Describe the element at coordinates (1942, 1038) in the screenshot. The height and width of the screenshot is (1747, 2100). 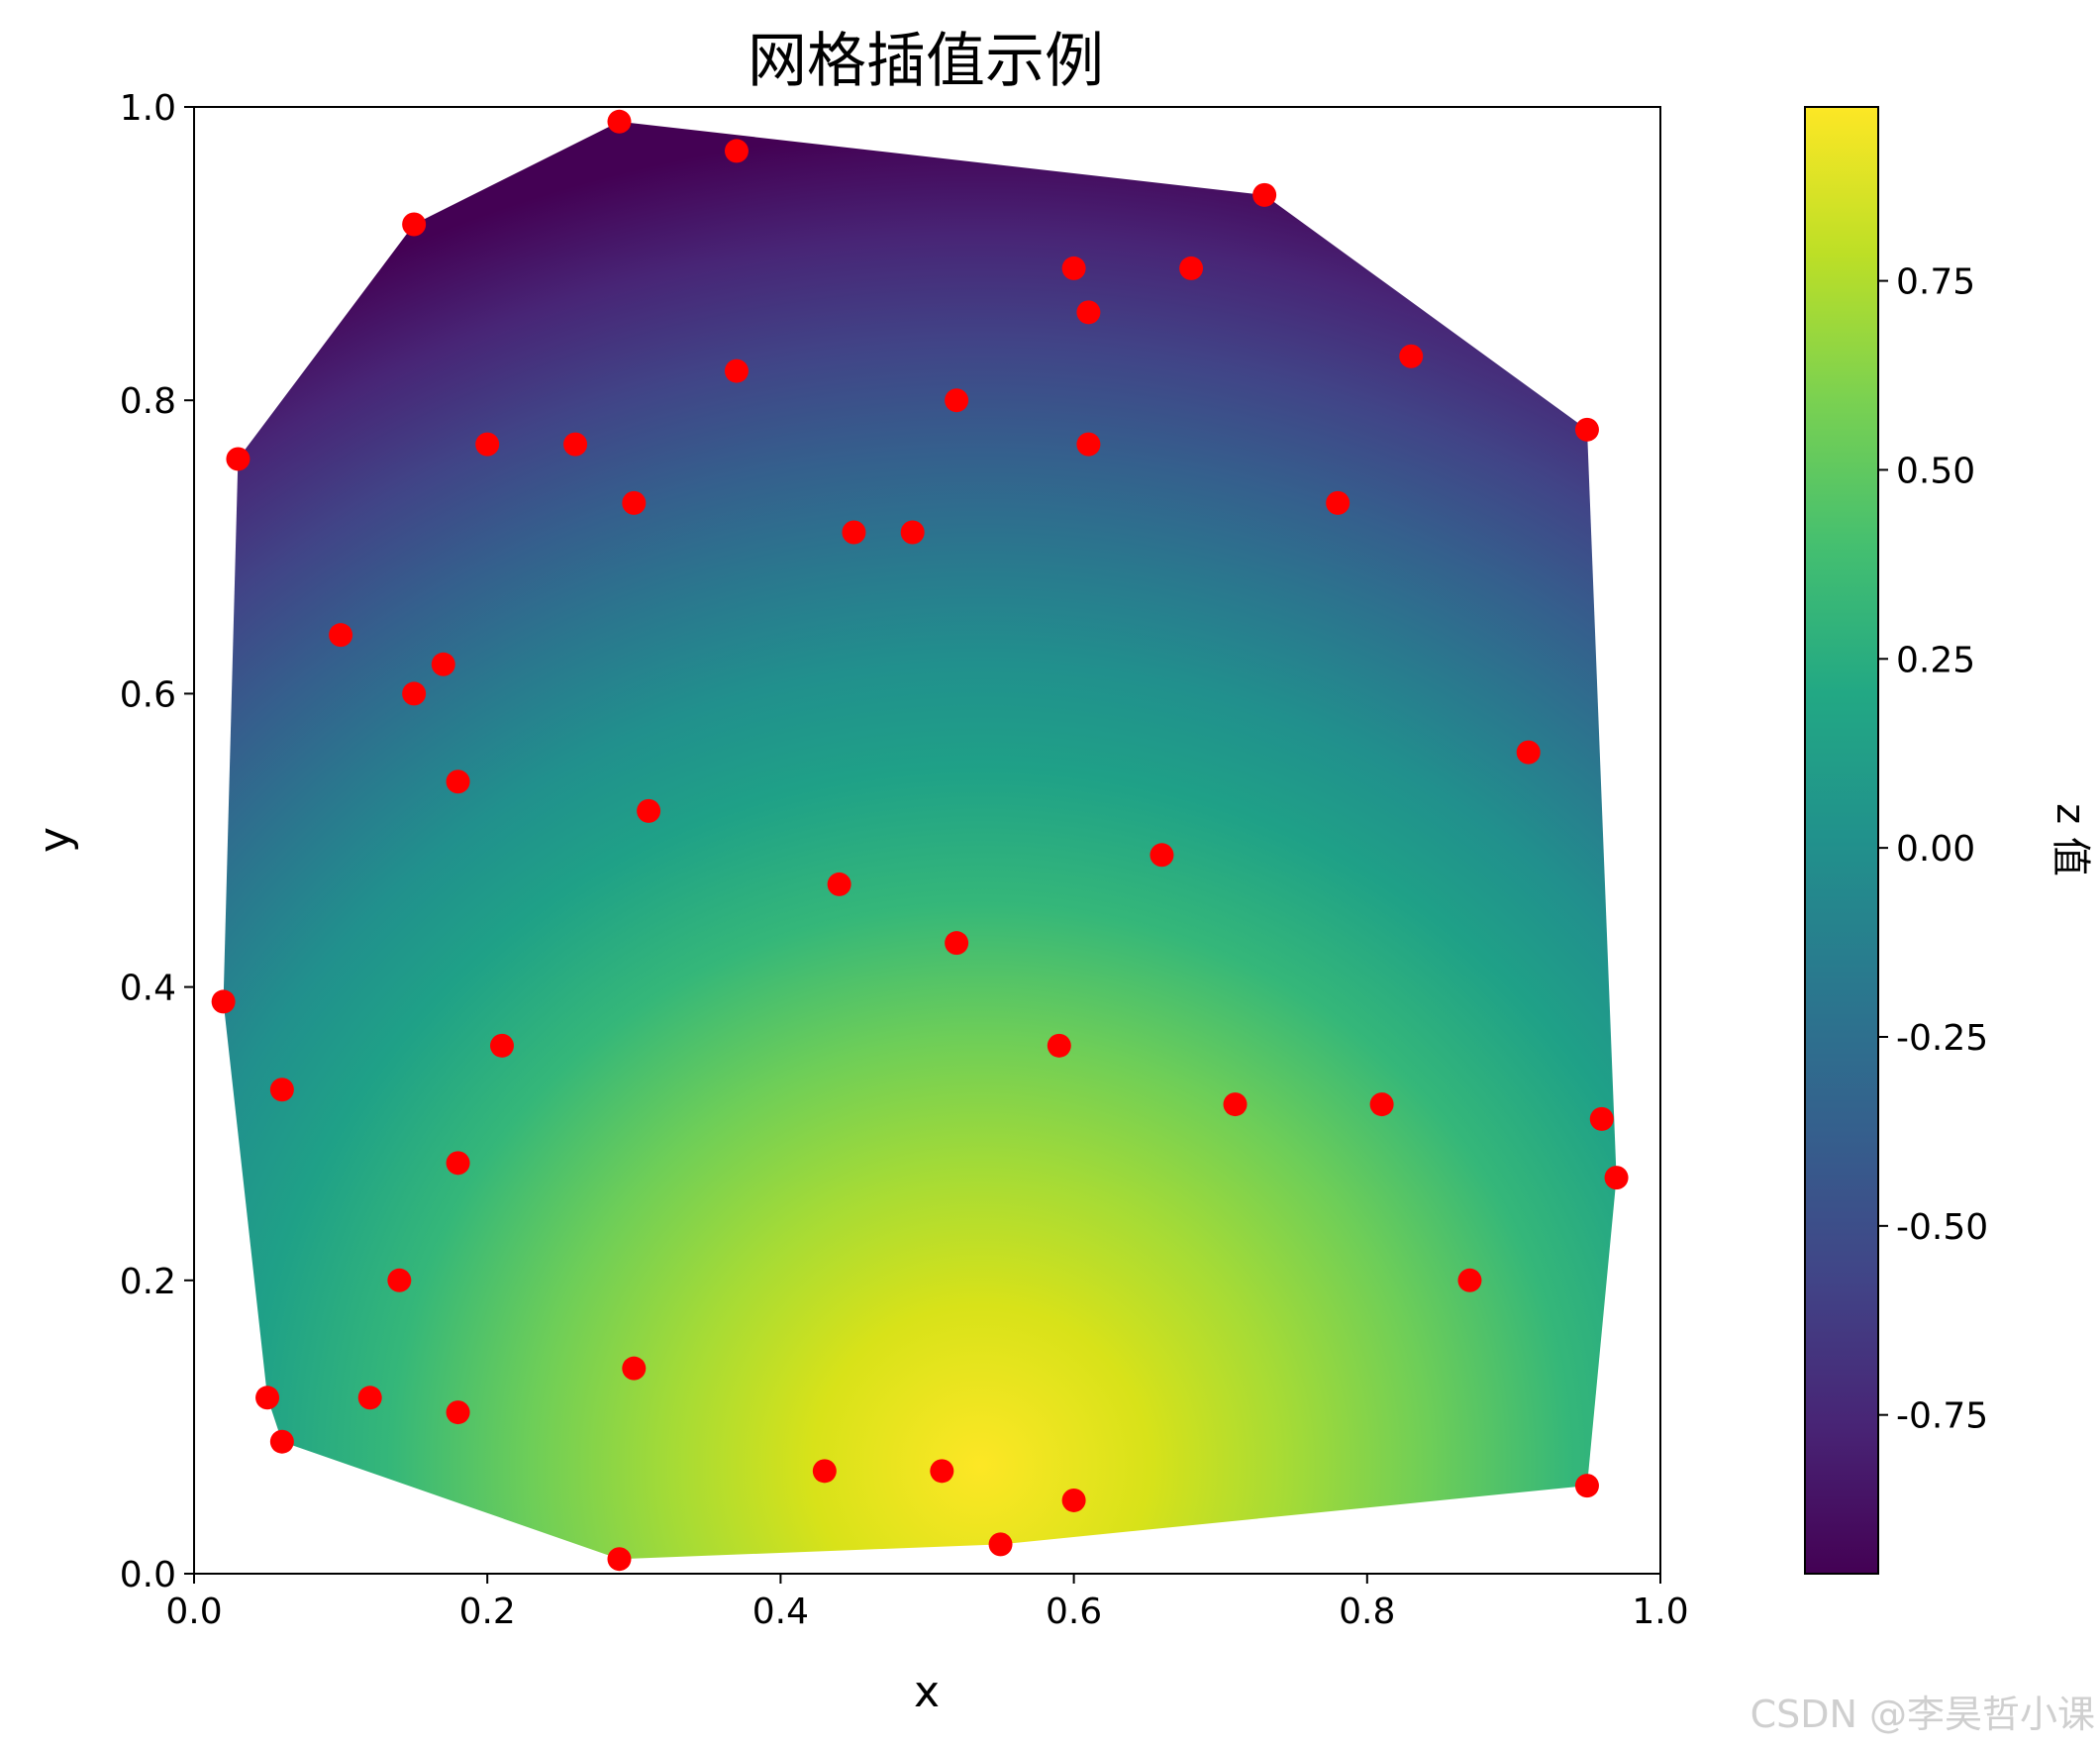
I see `colorbar-tick-label: -0.25` at that location.